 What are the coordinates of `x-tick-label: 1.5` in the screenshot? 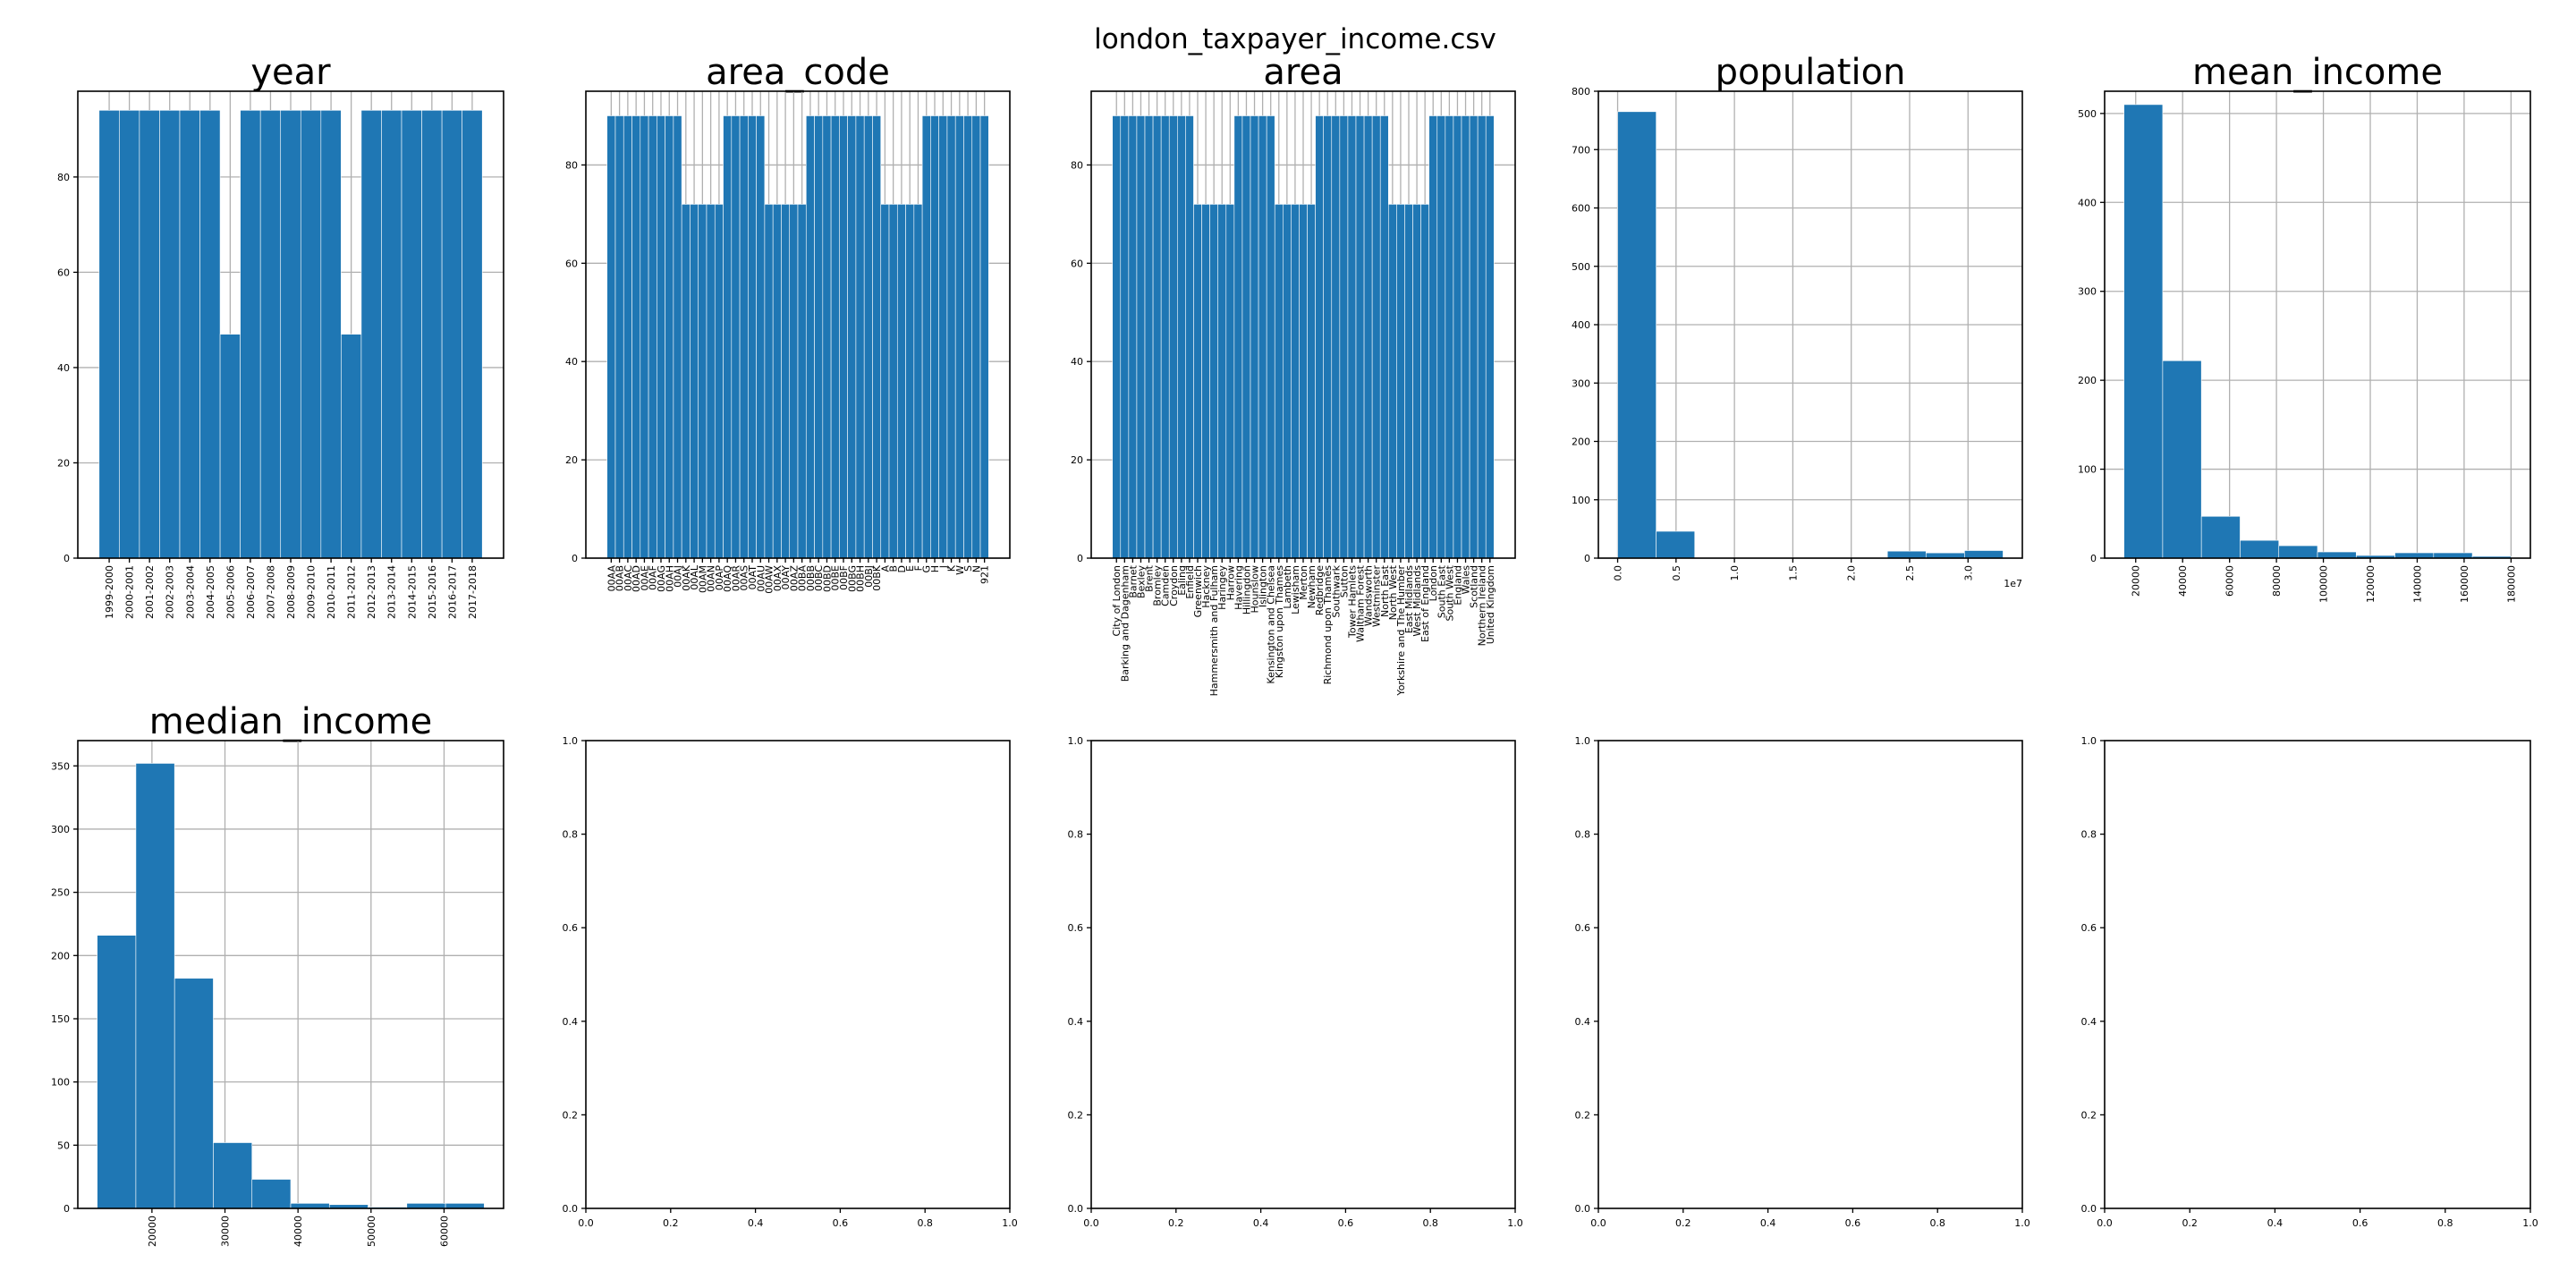 It's located at (1793, 573).